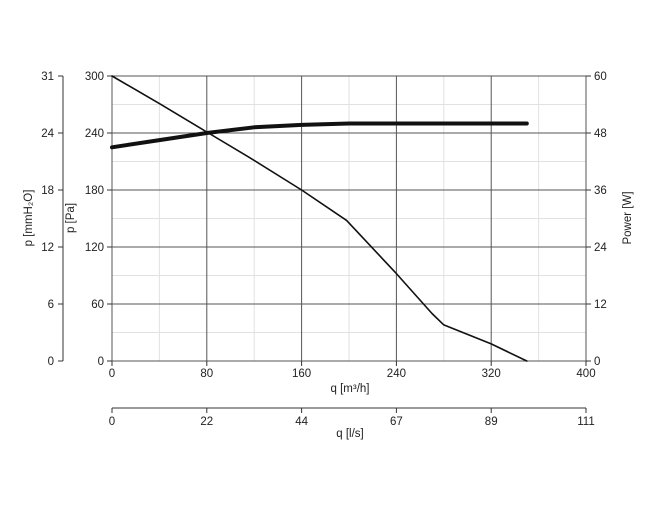 This screenshot has height=512, width=669. I want to click on y-right-tick-label: 48, so click(600, 134).